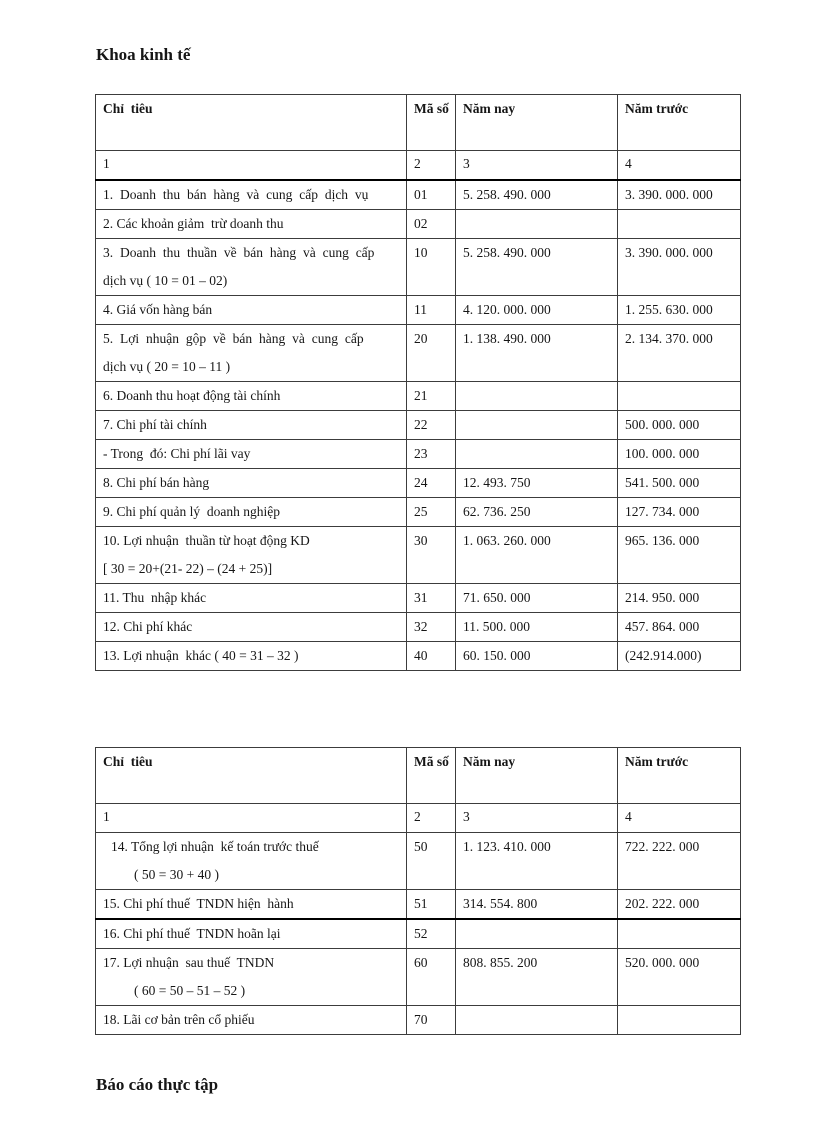  Describe the element at coordinates (679, 353) in the screenshot. I see `row-prior-year-cell: 2. 134. 370. 000` at that location.